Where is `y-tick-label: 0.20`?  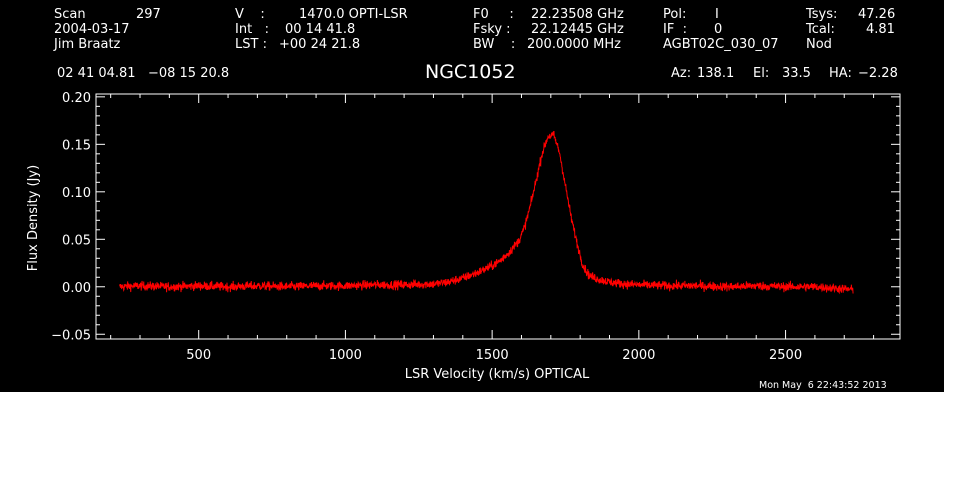 y-tick-label: 0.20 is located at coordinates (76, 98).